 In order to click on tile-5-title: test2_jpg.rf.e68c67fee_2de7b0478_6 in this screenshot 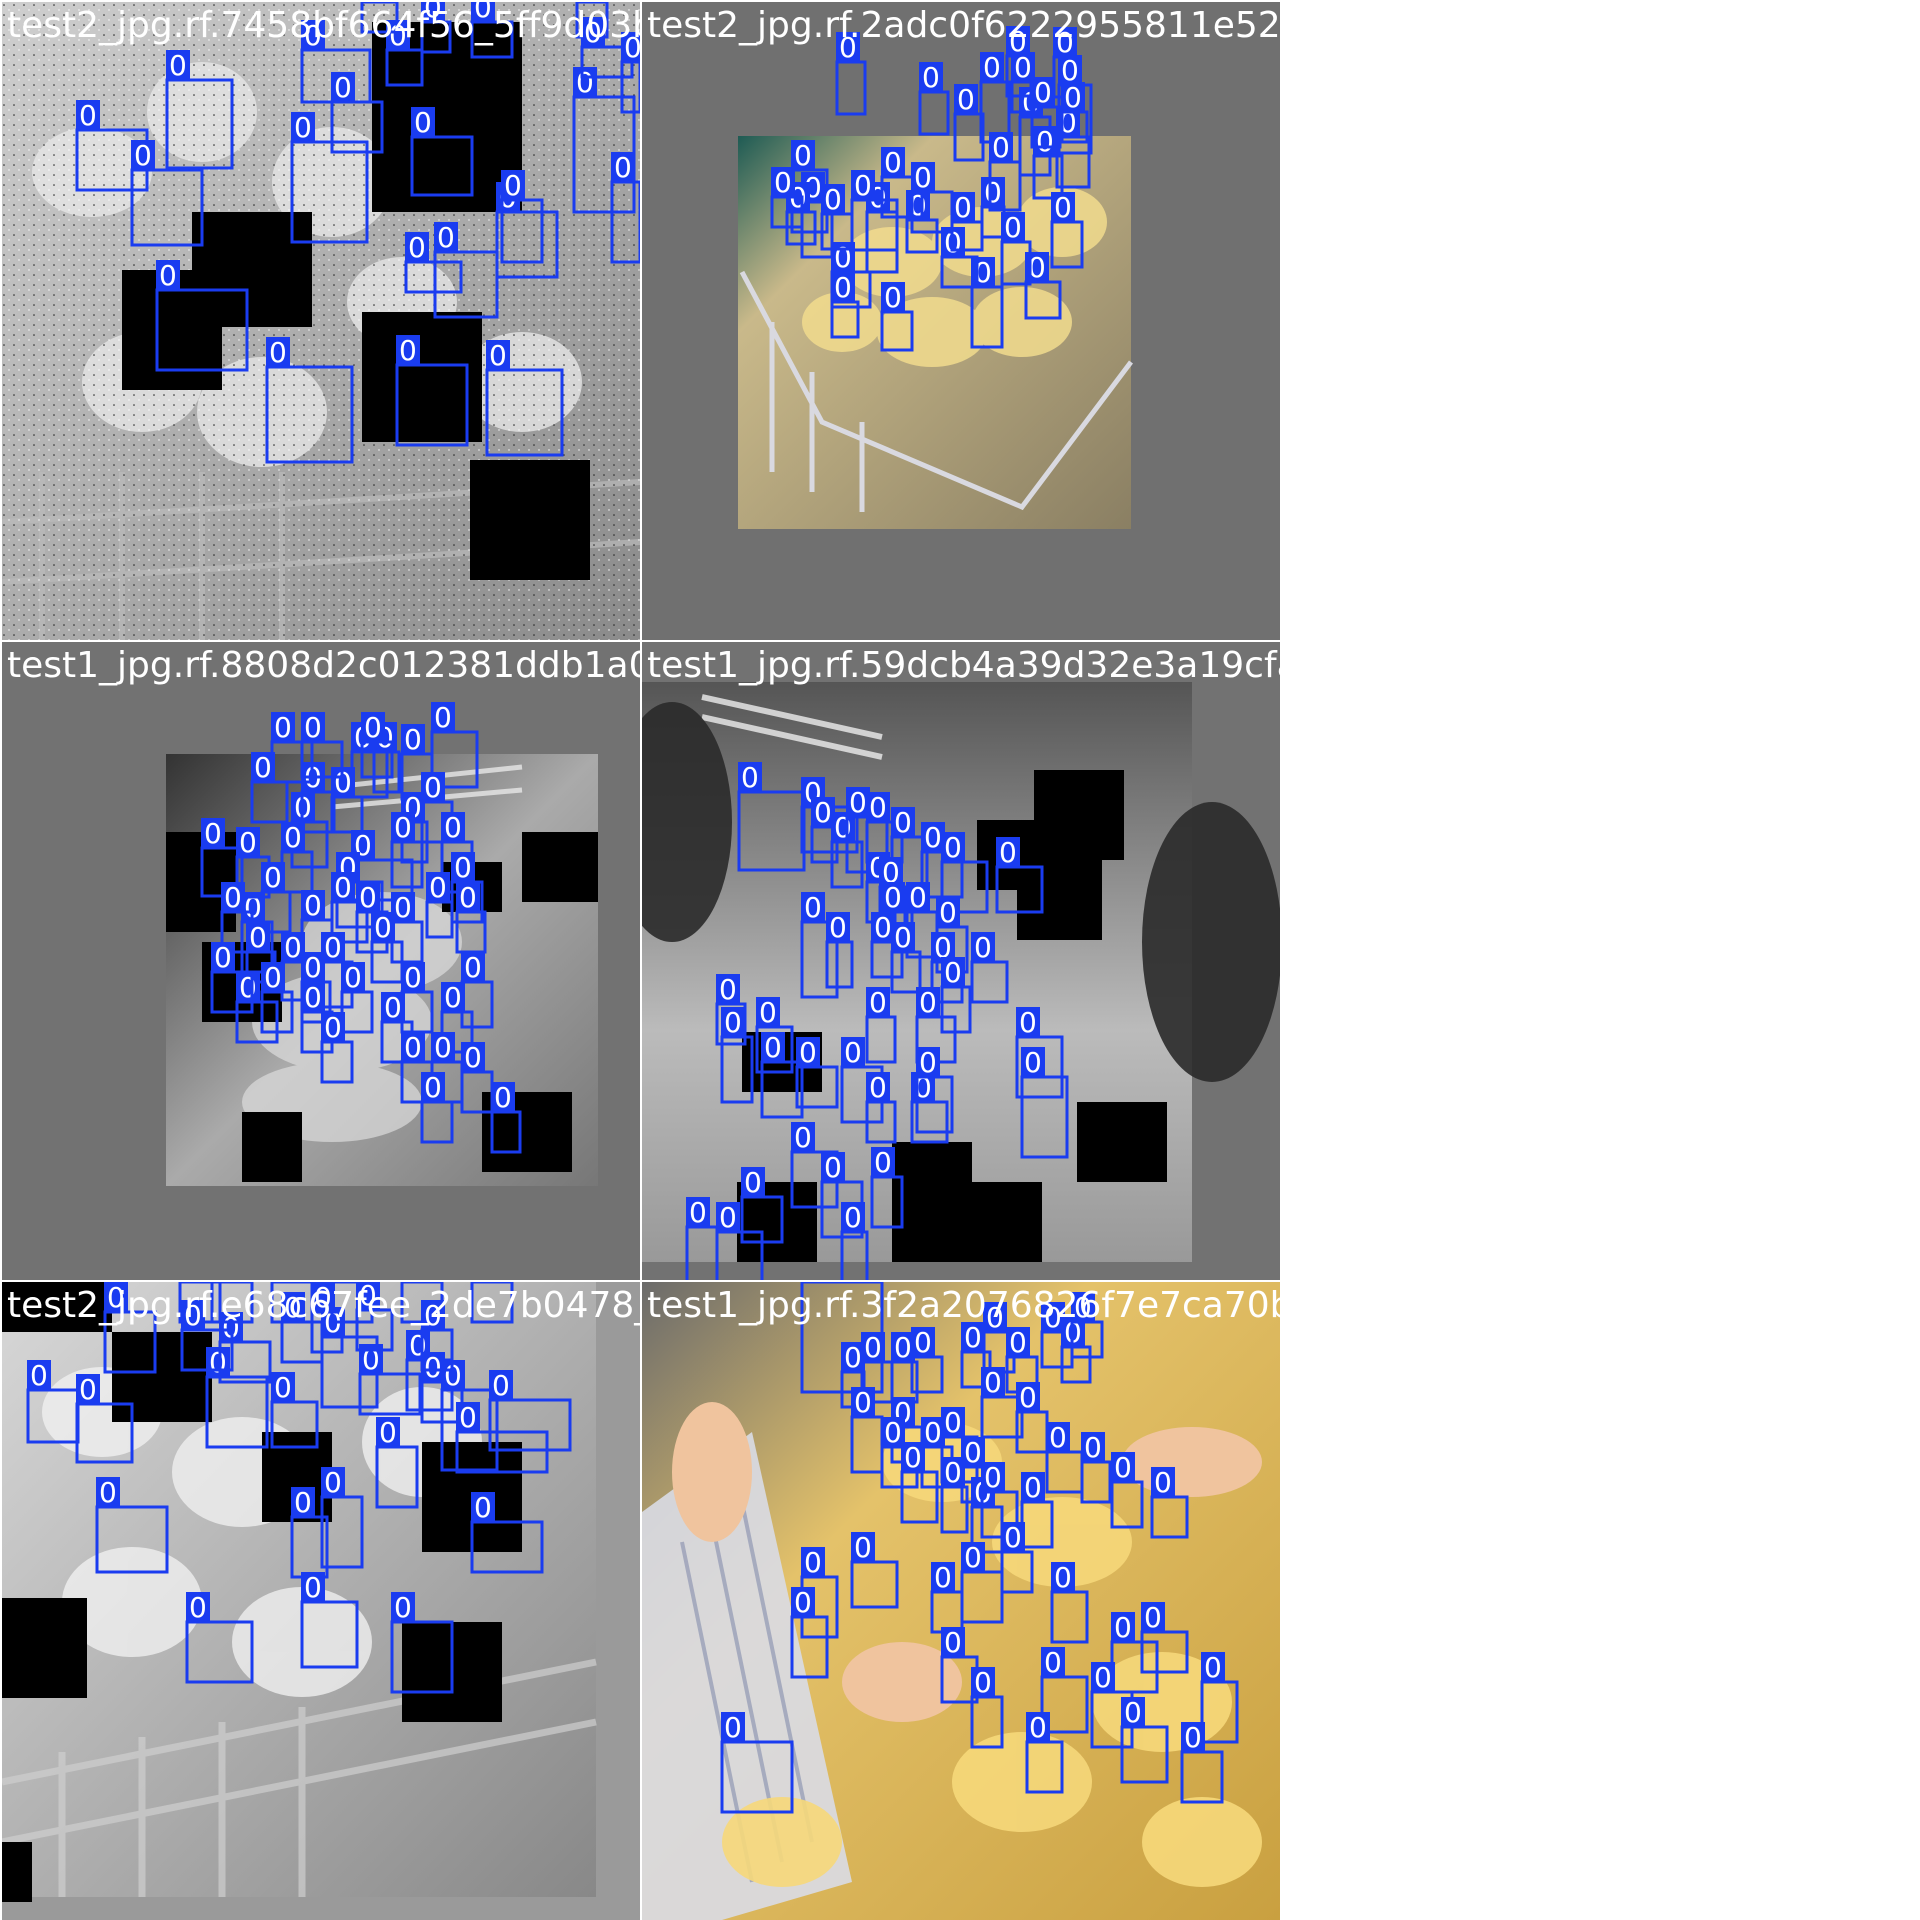, I will do `click(323, 1305)`.